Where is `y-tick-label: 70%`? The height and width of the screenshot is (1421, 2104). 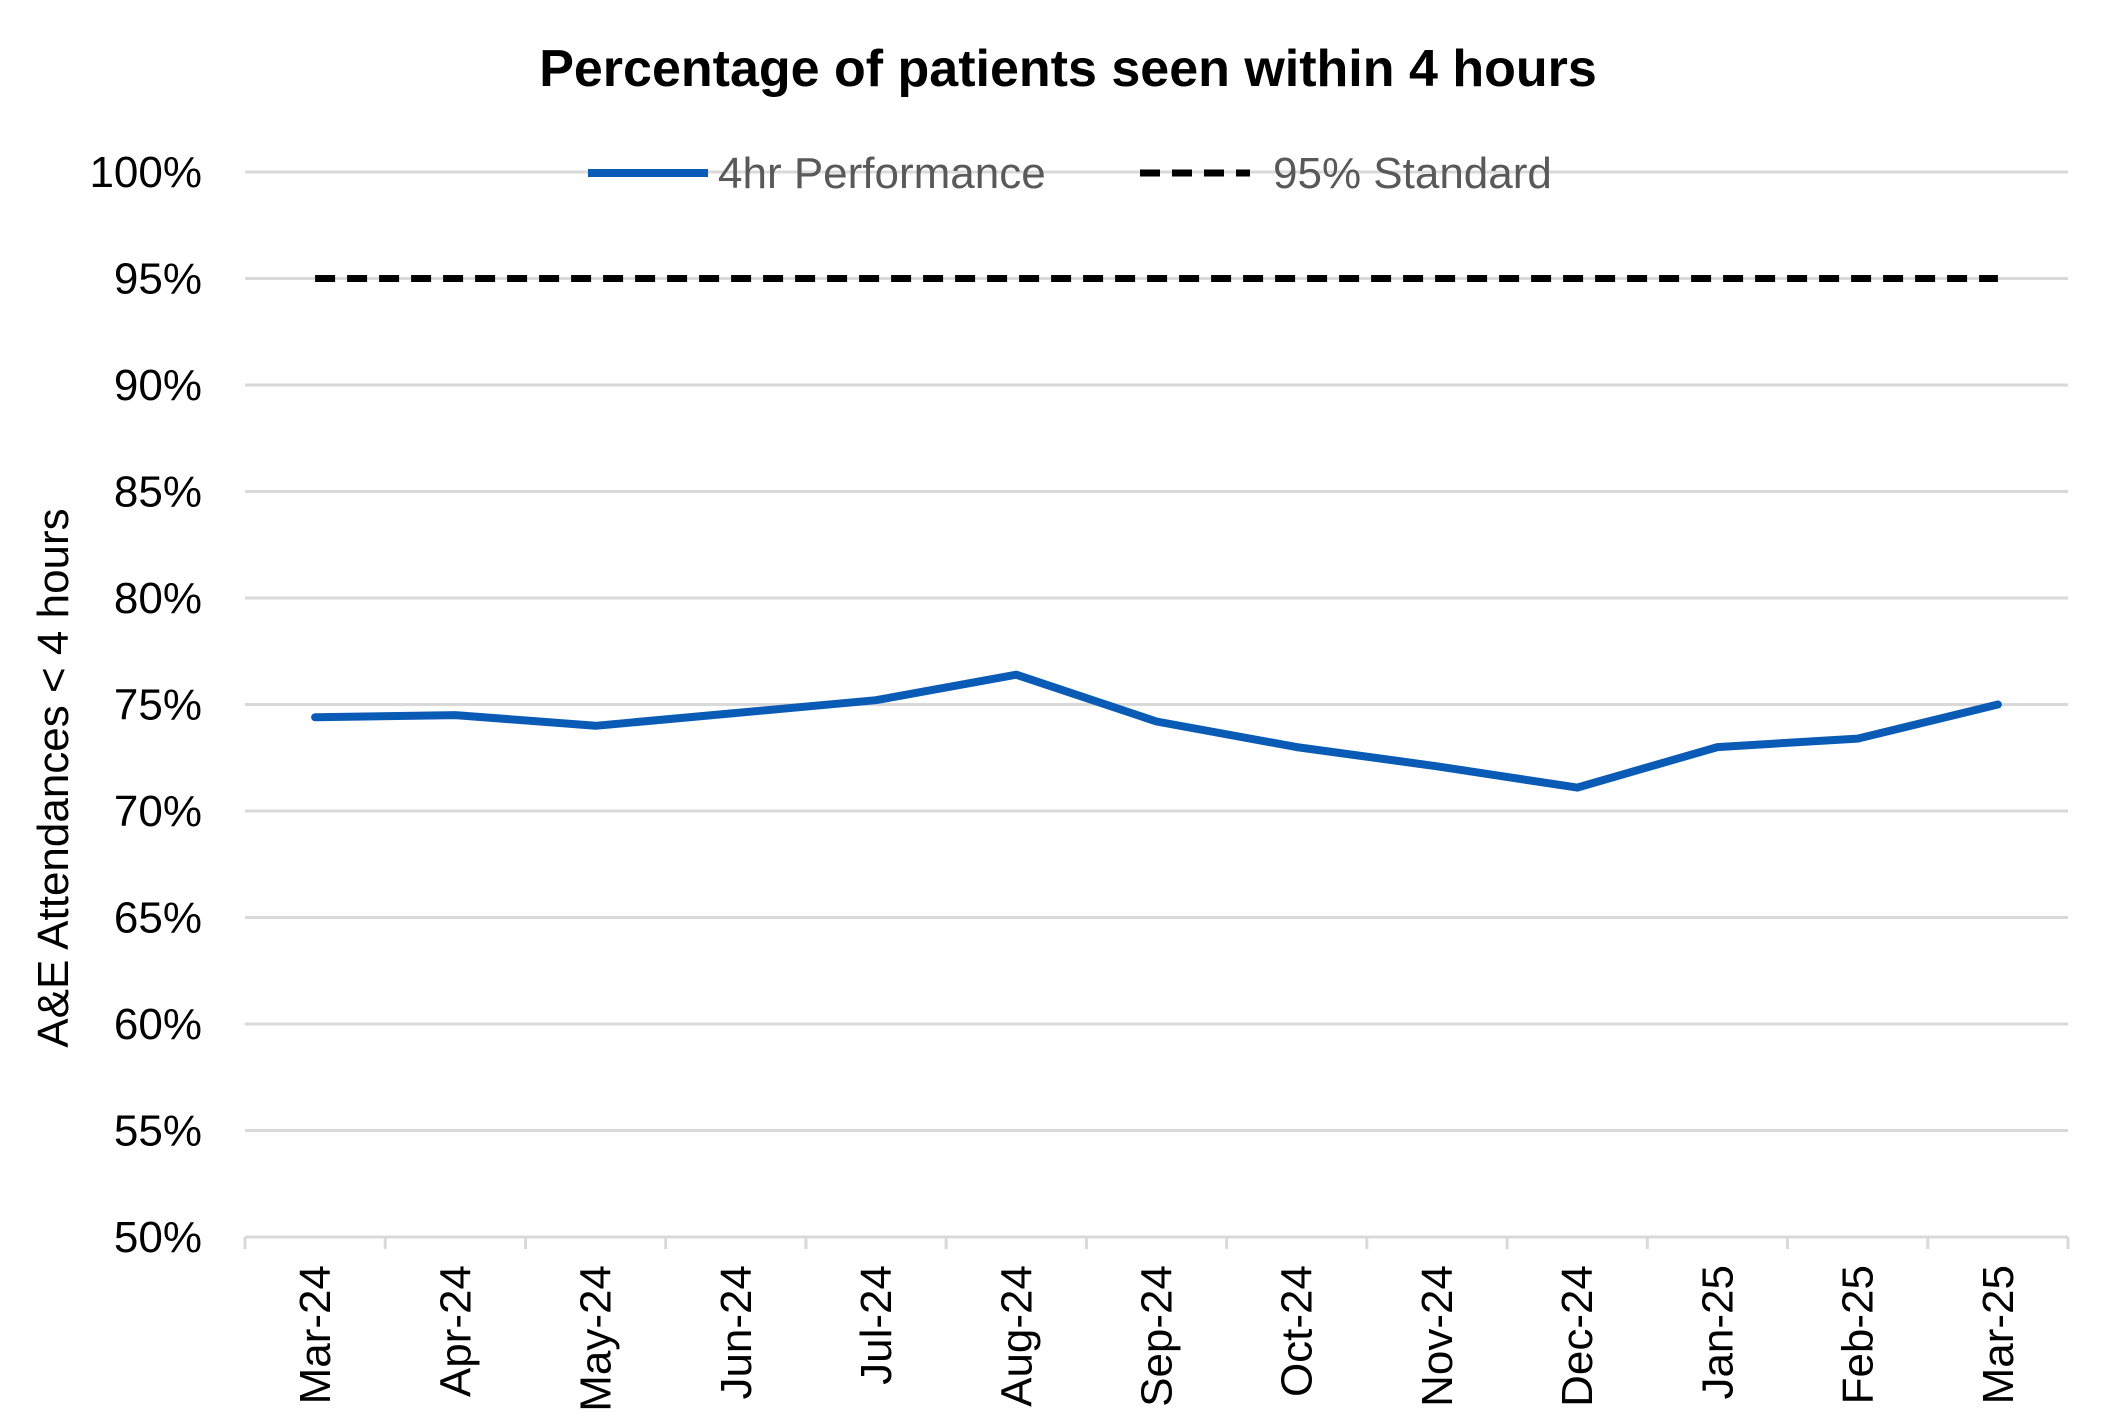
y-tick-label: 70% is located at coordinates (158, 811).